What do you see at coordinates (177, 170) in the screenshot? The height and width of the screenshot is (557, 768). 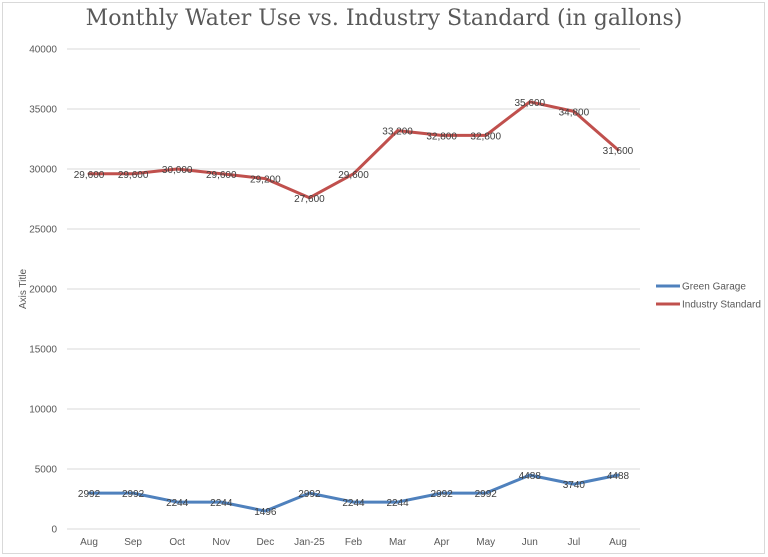 I see `data-label: 30,000` at bounding box center [177, 170].